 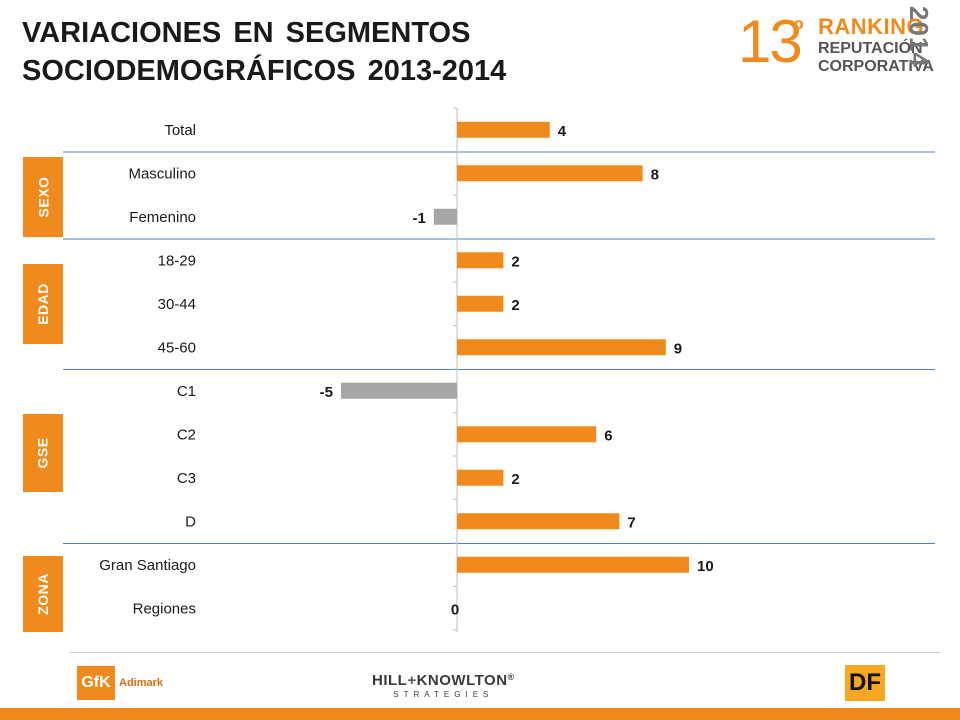 What do you see at coordinates (96, 683) in the screenshot?
I see `gfk-mark: GfK` at bounding box center [96, 683].